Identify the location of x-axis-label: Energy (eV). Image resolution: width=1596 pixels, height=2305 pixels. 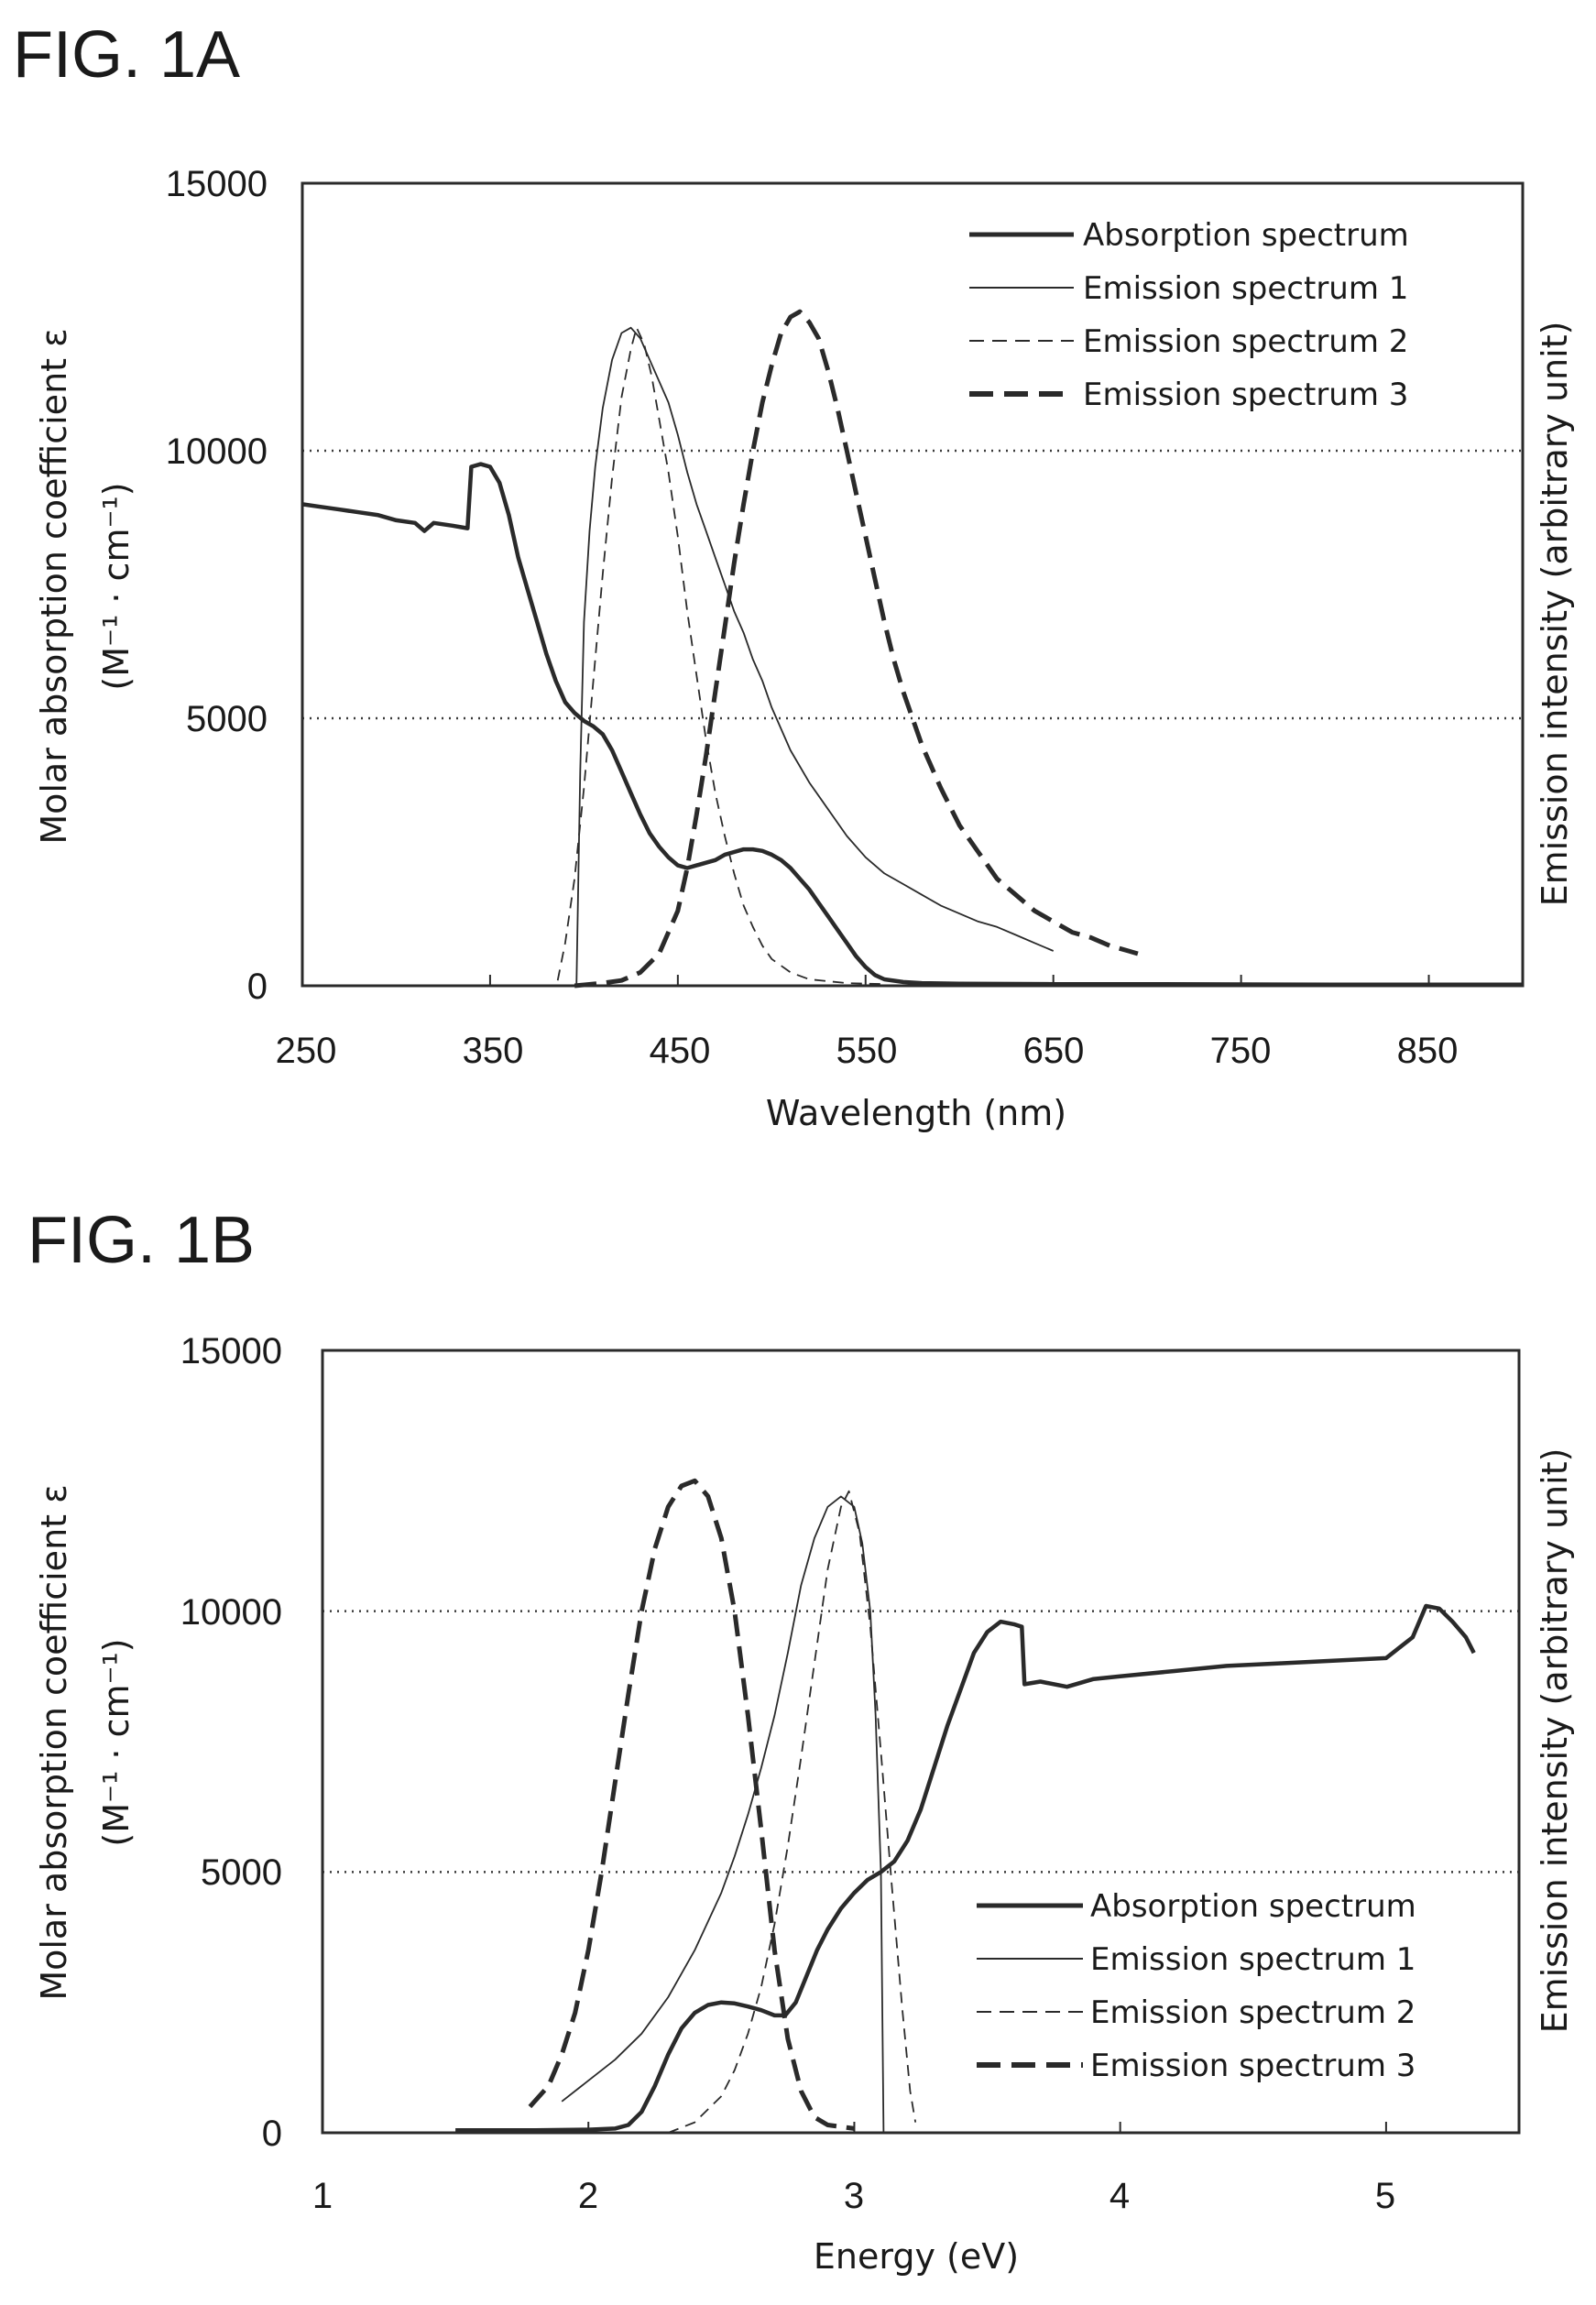
(916, 2257).